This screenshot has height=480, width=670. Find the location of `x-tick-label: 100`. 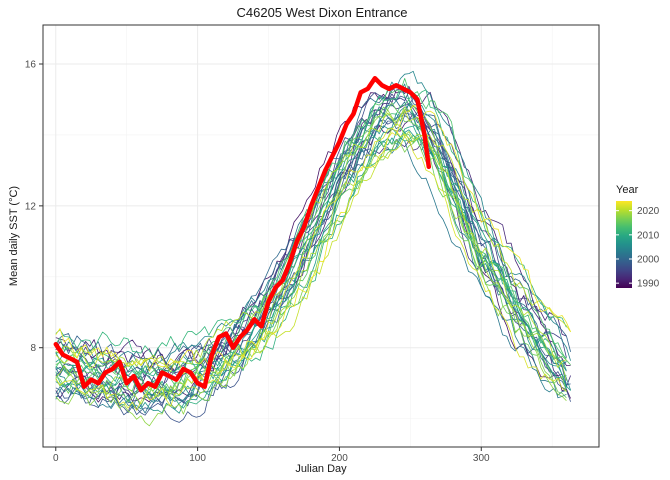

x-tick-label: 100 is located at coordinates (197, 458).